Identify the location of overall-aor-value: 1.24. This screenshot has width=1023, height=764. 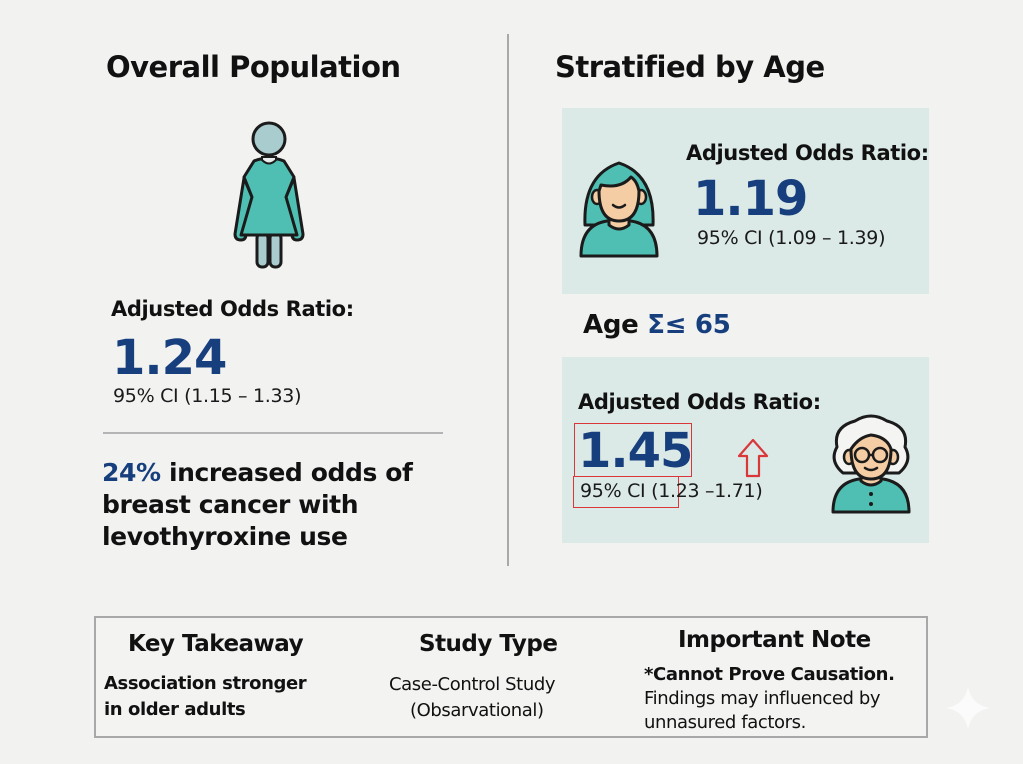
(169, 358).